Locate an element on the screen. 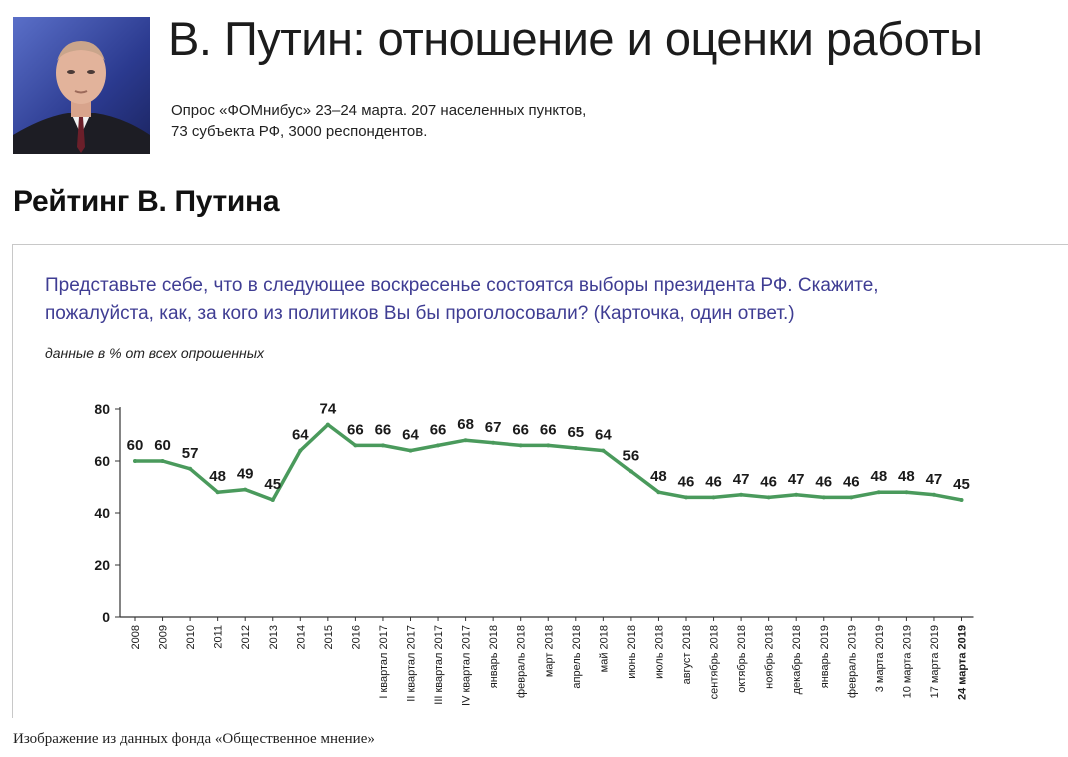  data-label: 68 is located at coordinates (465, 424).